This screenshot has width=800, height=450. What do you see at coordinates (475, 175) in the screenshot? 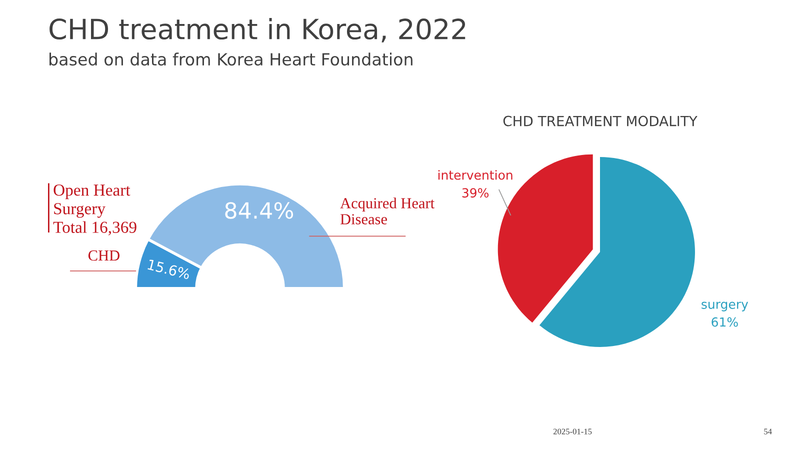
I see `slice-label: intervention` at bounding box center [475, 175].